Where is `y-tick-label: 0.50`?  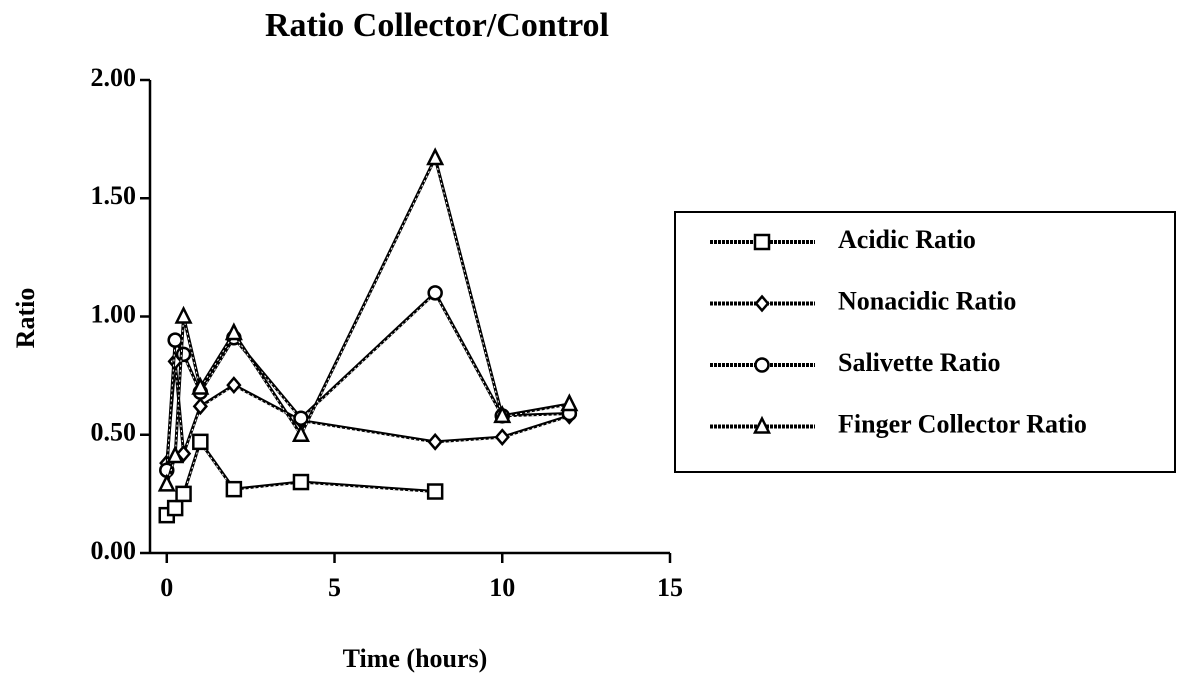
y-tick-label: 0.50 is located at coordinates (114, 432).